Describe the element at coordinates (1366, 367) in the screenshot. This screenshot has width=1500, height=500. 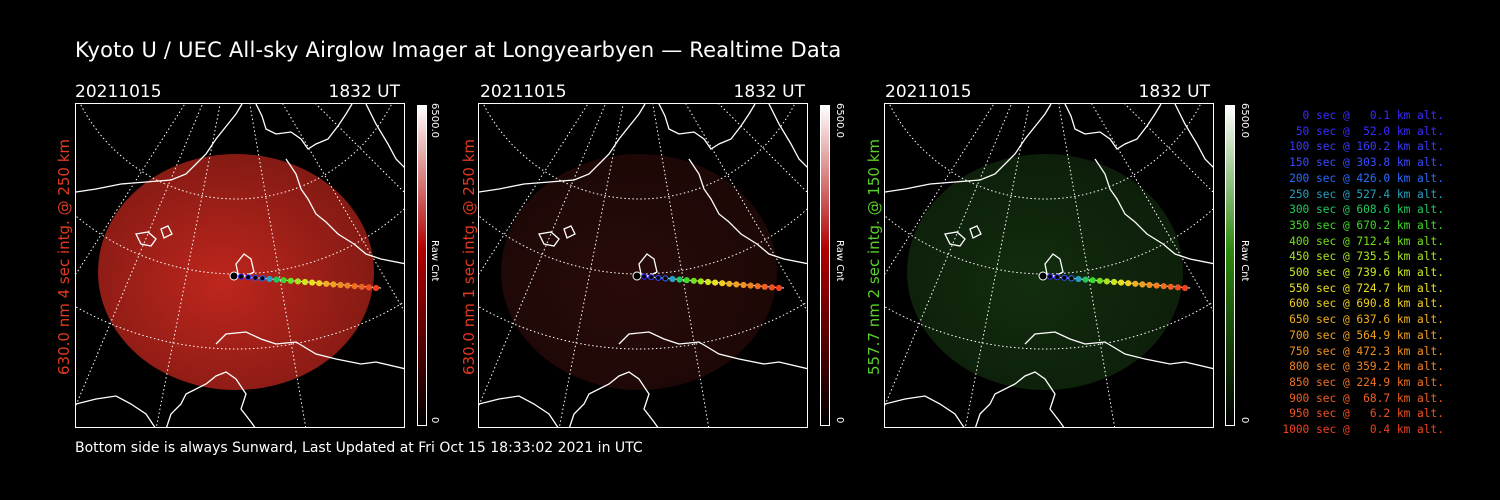
I see `legend-entry: 800 sec @ 359.2 km alt.` at that location.